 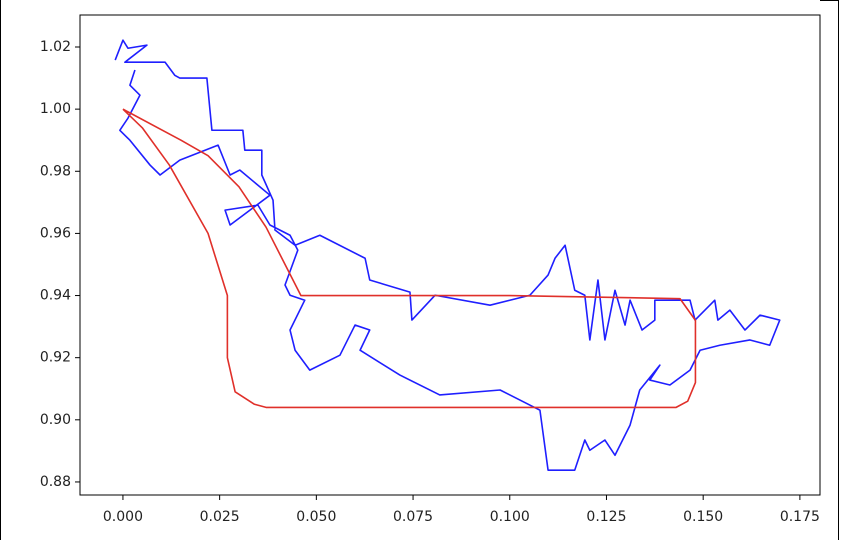 I want to click on y-tick-label: 1.00, so click(x=55, y=109).